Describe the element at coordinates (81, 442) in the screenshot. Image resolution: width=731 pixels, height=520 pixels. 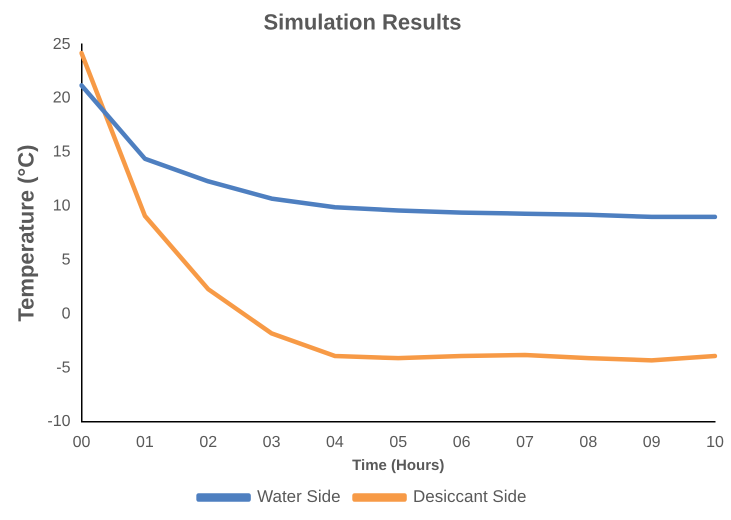
I see `x-tick-label: 00` at that location.